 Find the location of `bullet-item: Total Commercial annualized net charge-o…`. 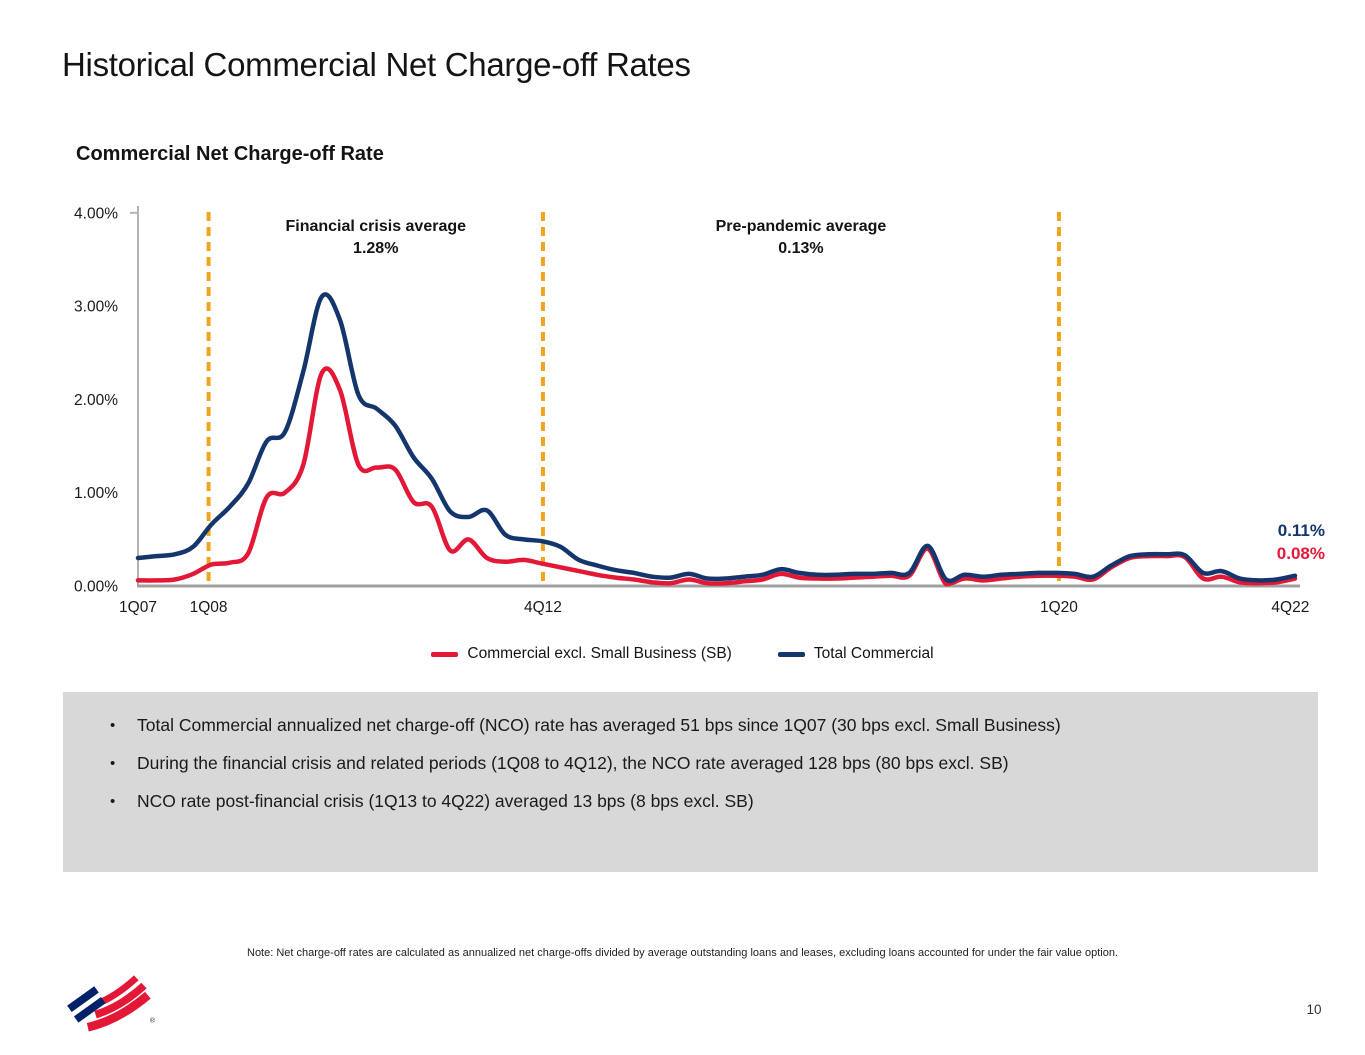

bullet-item: Total Commercial annualized net charge-o… is located at coordinates (675, 725).